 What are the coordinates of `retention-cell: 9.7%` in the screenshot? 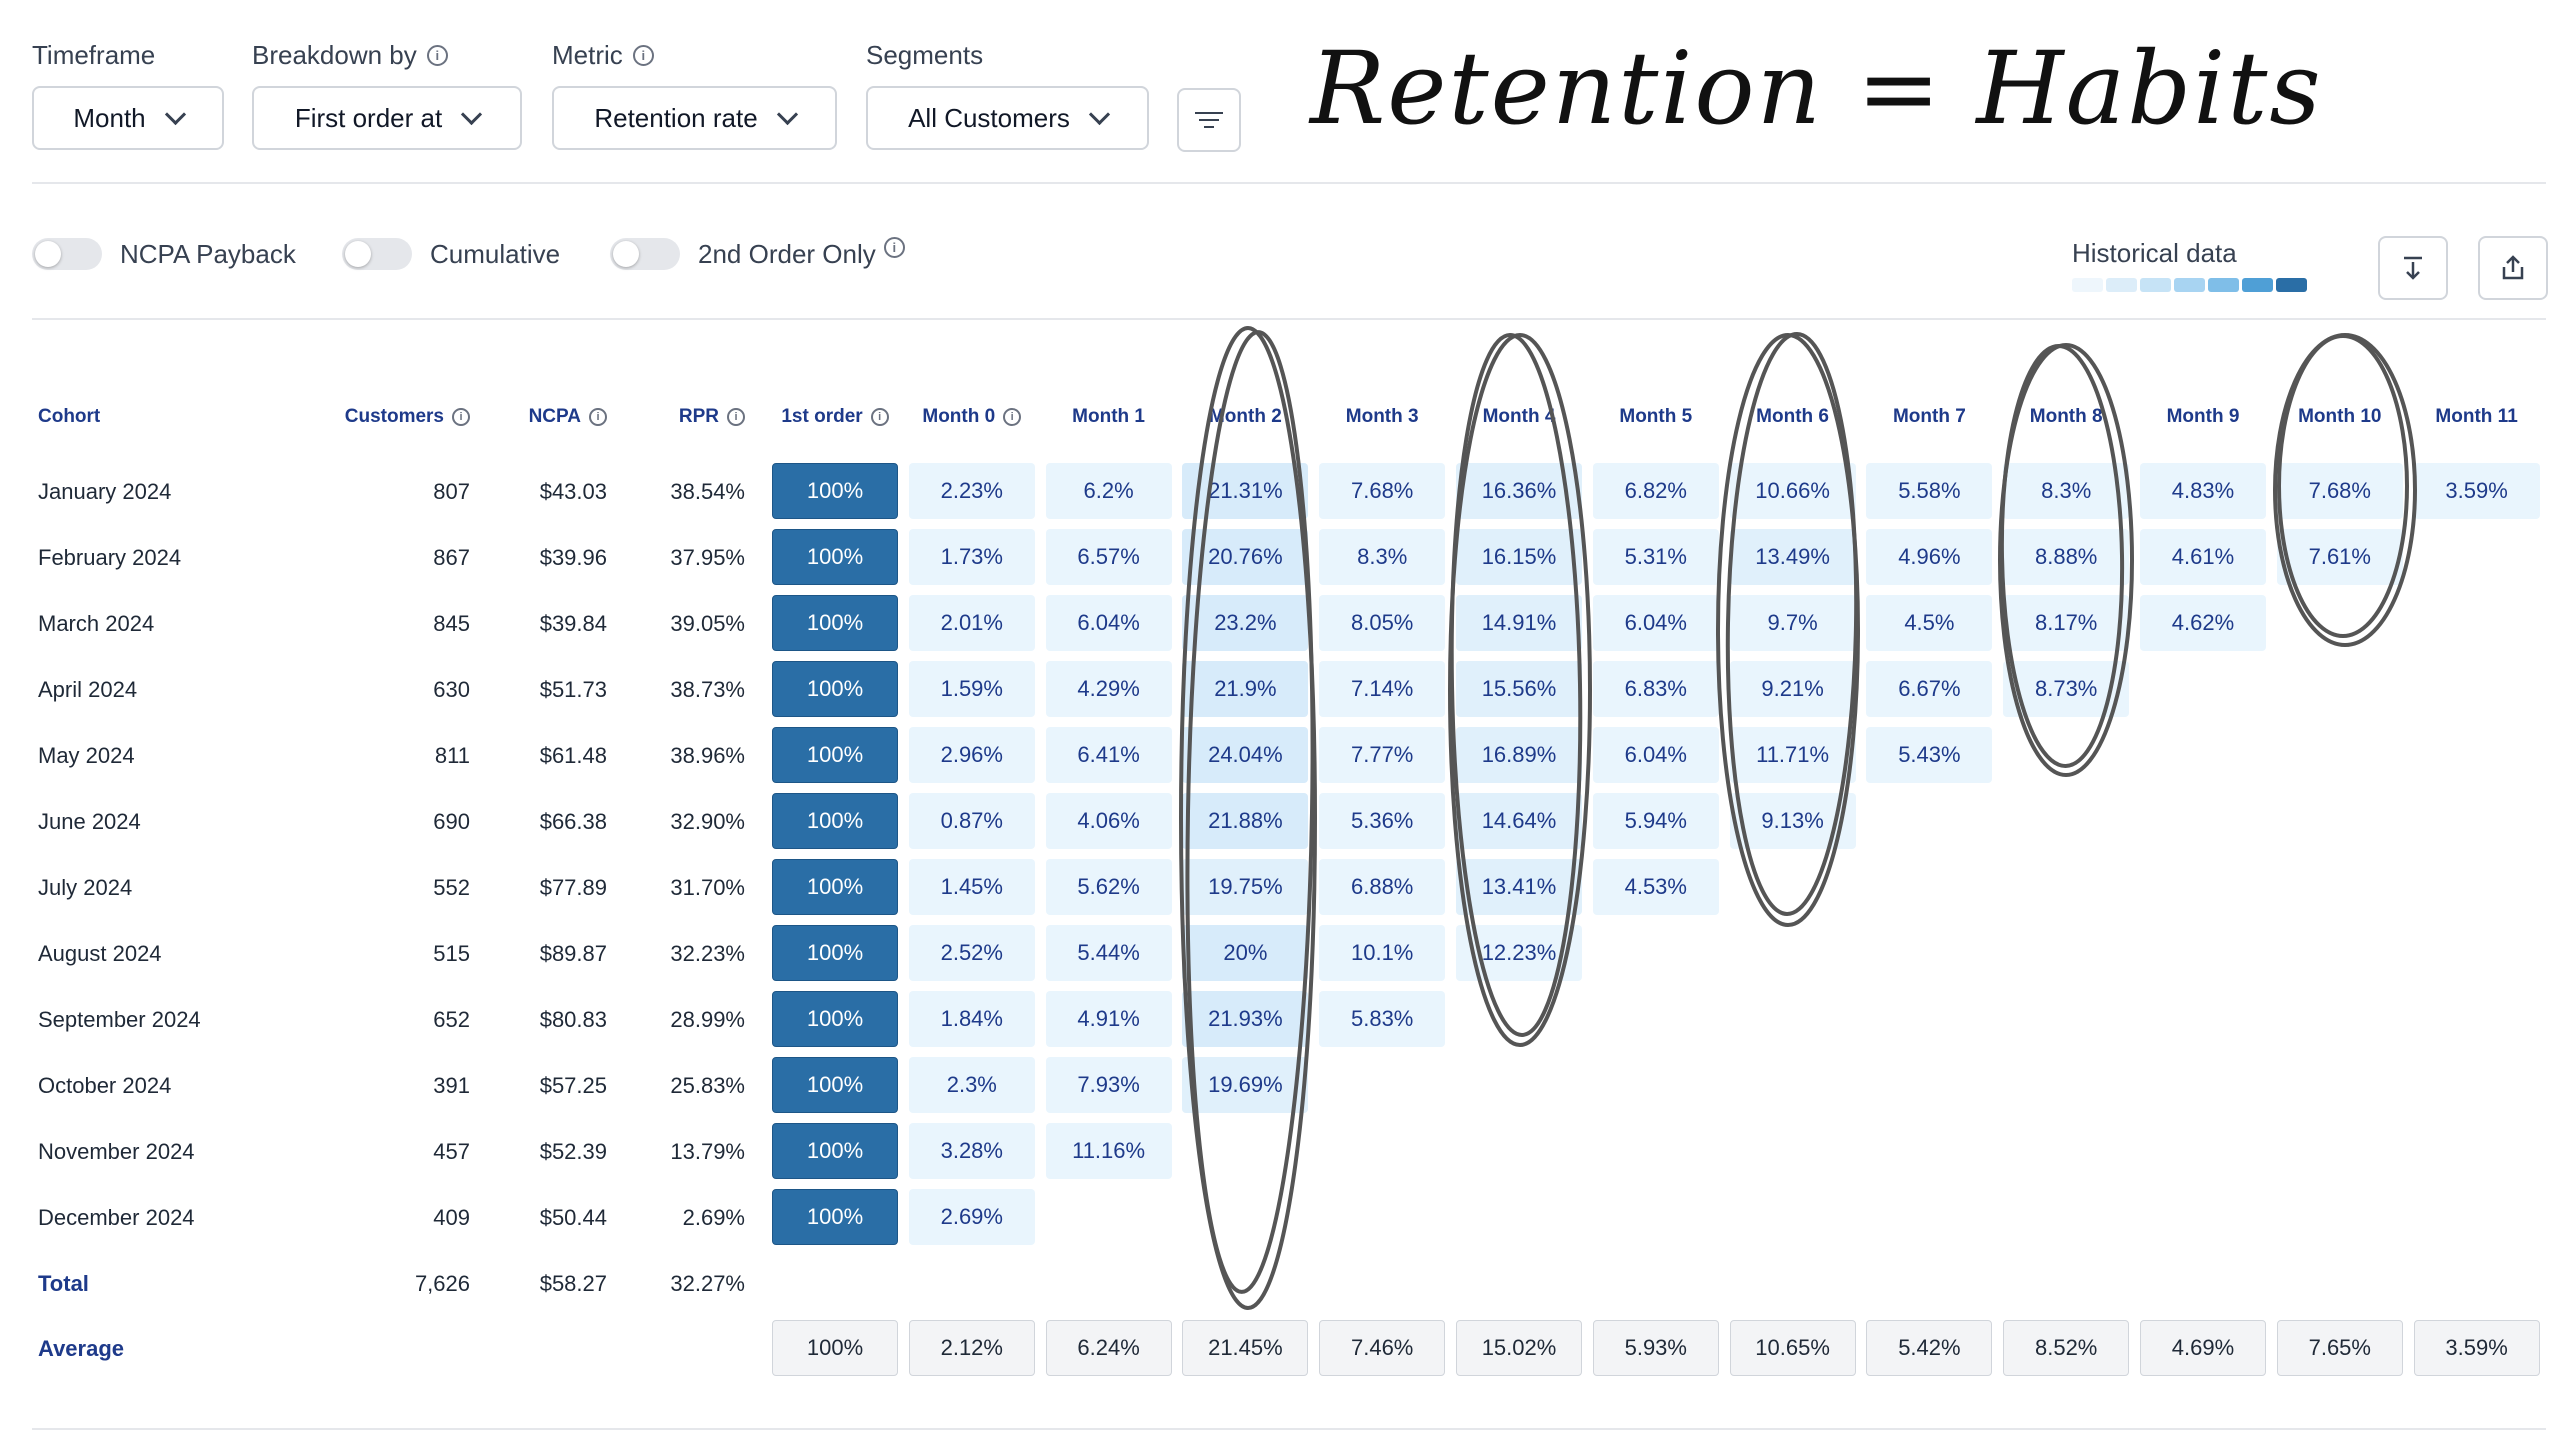 It's located at (1792, 623).